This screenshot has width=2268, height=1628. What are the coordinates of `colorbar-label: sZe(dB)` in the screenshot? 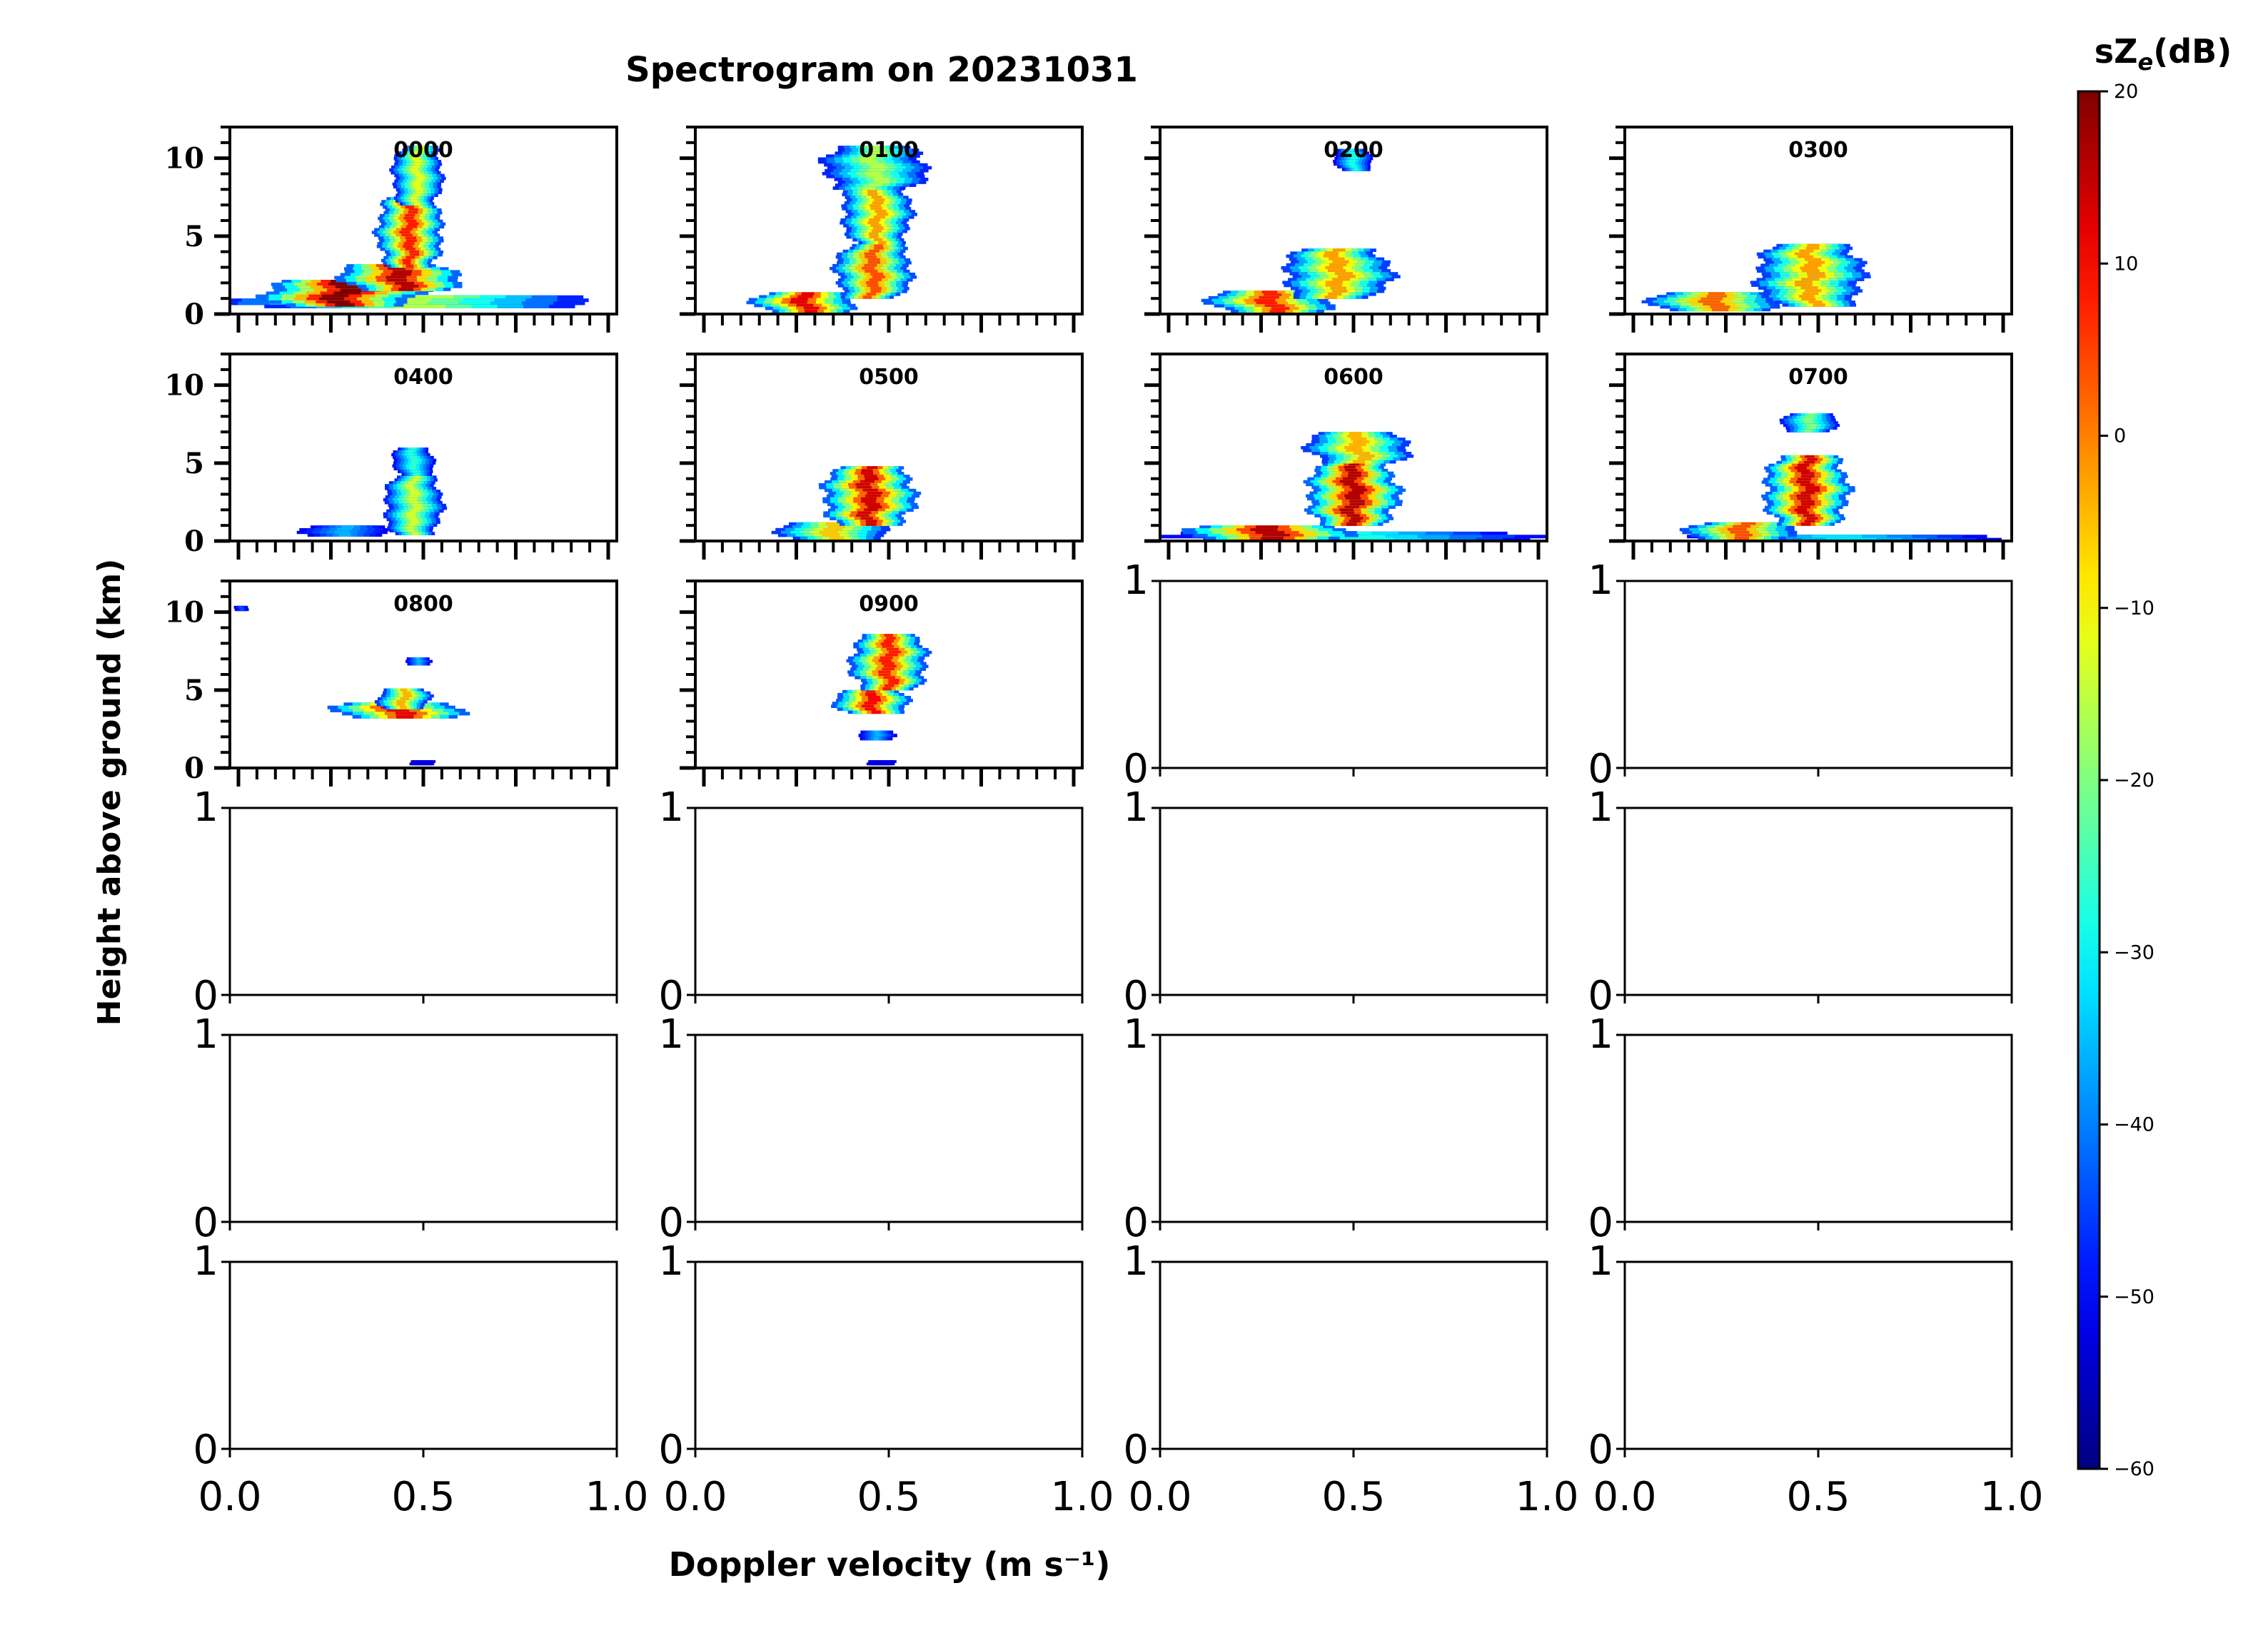 It's located at (2163, 54).